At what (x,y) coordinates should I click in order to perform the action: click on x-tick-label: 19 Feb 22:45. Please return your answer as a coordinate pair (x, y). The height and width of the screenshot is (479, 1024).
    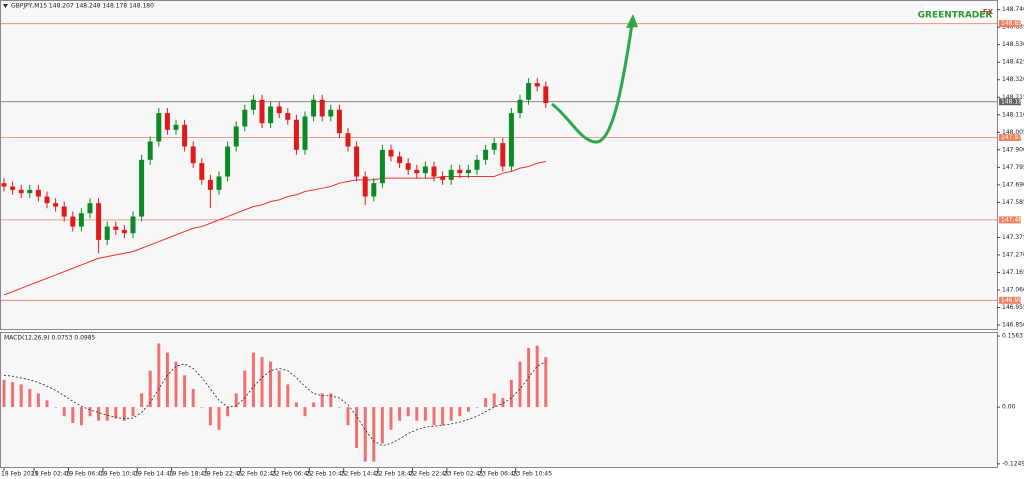
    Looking at the image, I should click on (223, 474).